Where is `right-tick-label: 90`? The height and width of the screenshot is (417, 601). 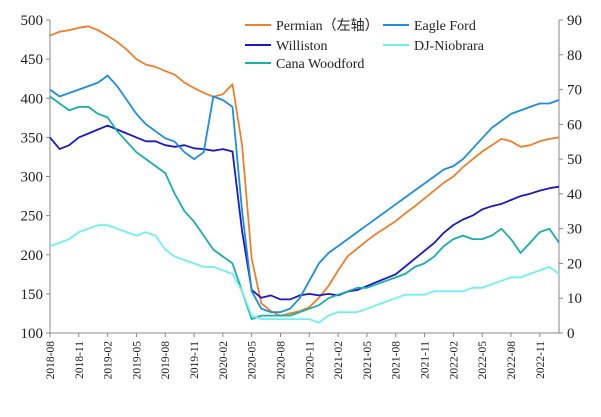
right-tick-label: 90 is located at coordinates (574, 21).